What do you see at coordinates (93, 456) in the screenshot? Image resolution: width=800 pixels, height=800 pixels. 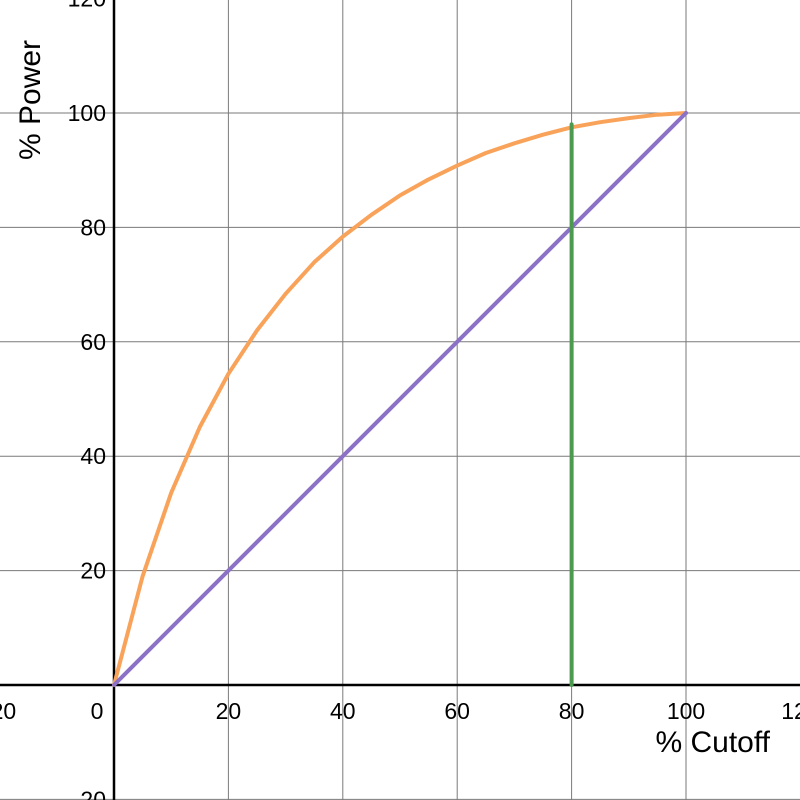 I see `y-tick-label: 40` at bounding box center [93, 456].